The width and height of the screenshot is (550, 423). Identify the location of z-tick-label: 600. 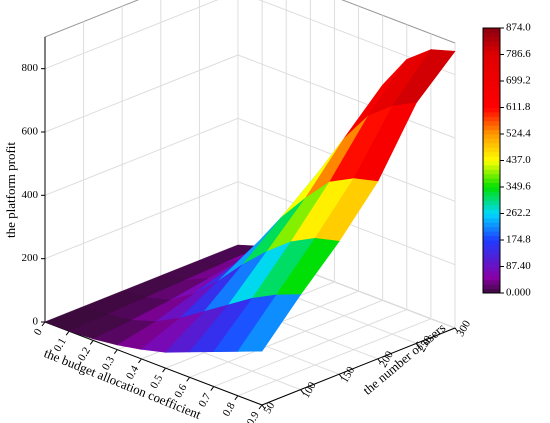
(30, 132).